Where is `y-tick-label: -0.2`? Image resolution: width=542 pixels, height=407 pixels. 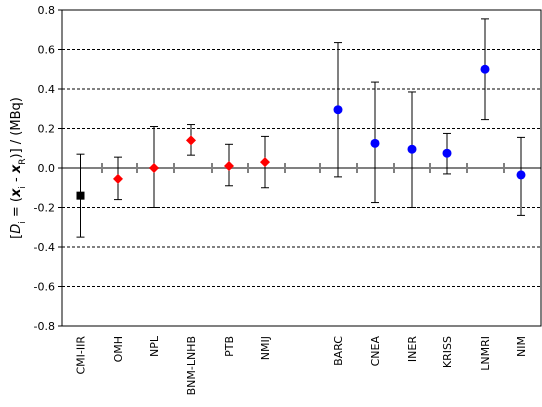
y-tick-label: -0.2 is located at coordinates (44, 208).